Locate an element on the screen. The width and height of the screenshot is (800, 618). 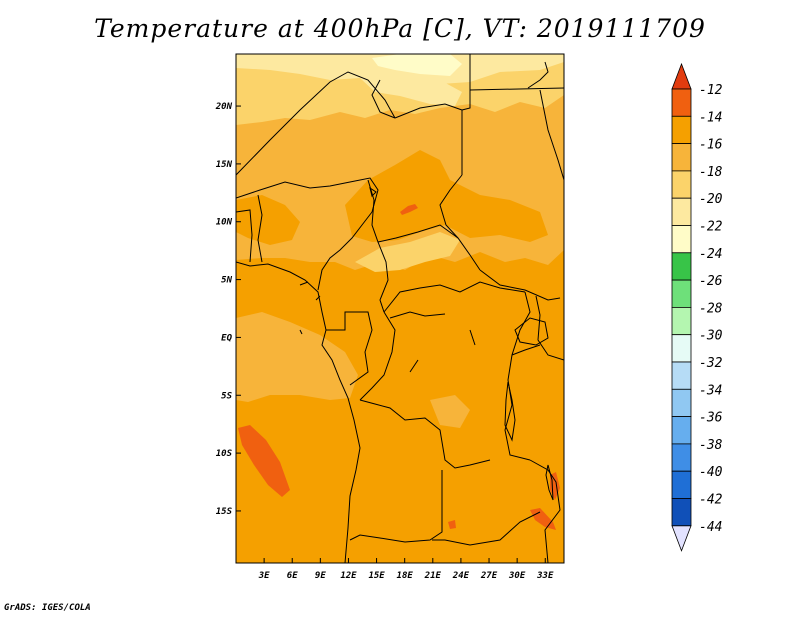
border-ethiopia is located at coordinates (551, 135).